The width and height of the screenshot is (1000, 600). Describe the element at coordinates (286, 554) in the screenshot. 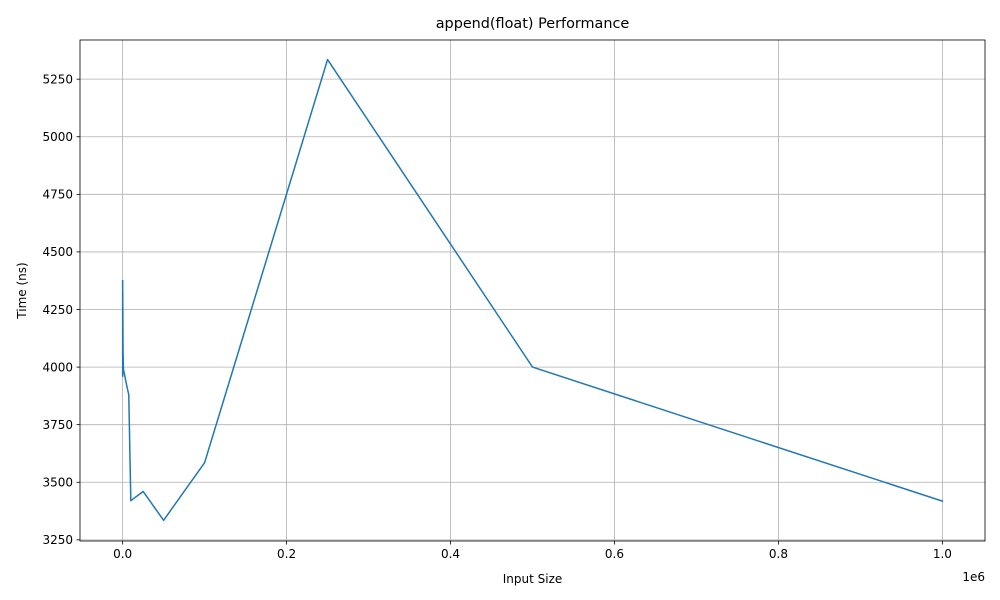

I see `x-tick-label: 0.2` at that location.